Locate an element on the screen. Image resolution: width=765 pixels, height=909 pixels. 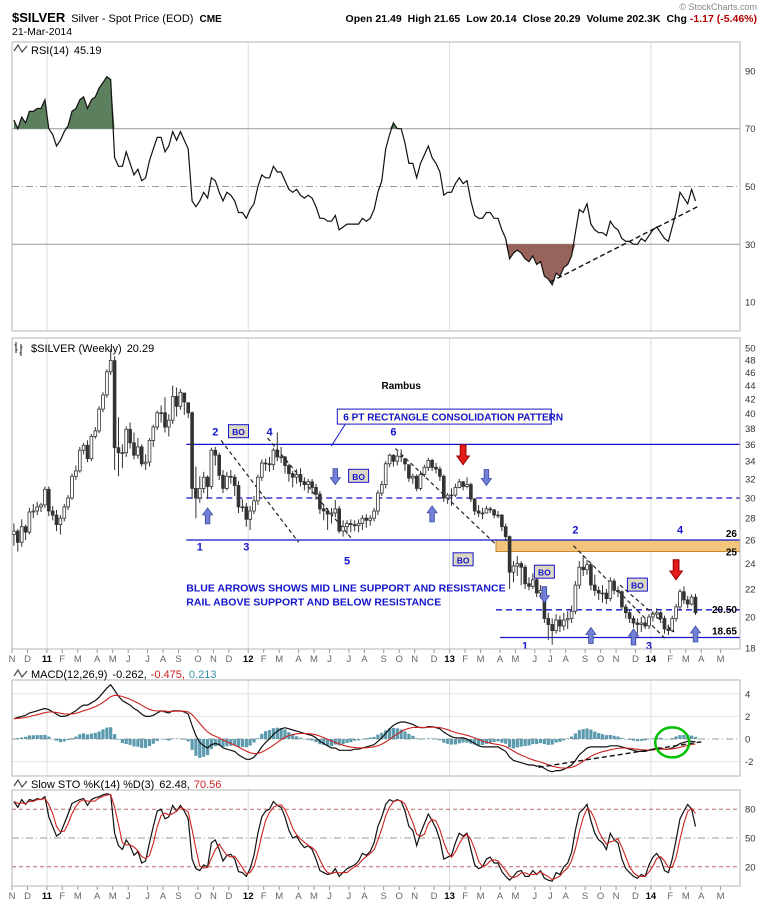
macd-legend: MACD(12,26,9) -0.262, -0.475, 0.213 is located at coordinates (114, 674).